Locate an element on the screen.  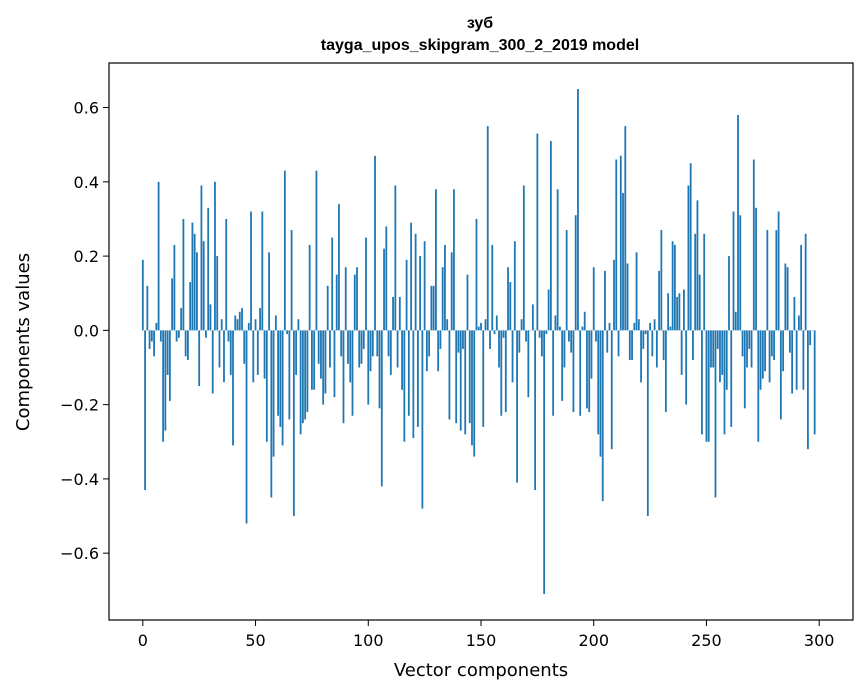
y-tick-label: 0.6 is located at coordinates (86, 108).